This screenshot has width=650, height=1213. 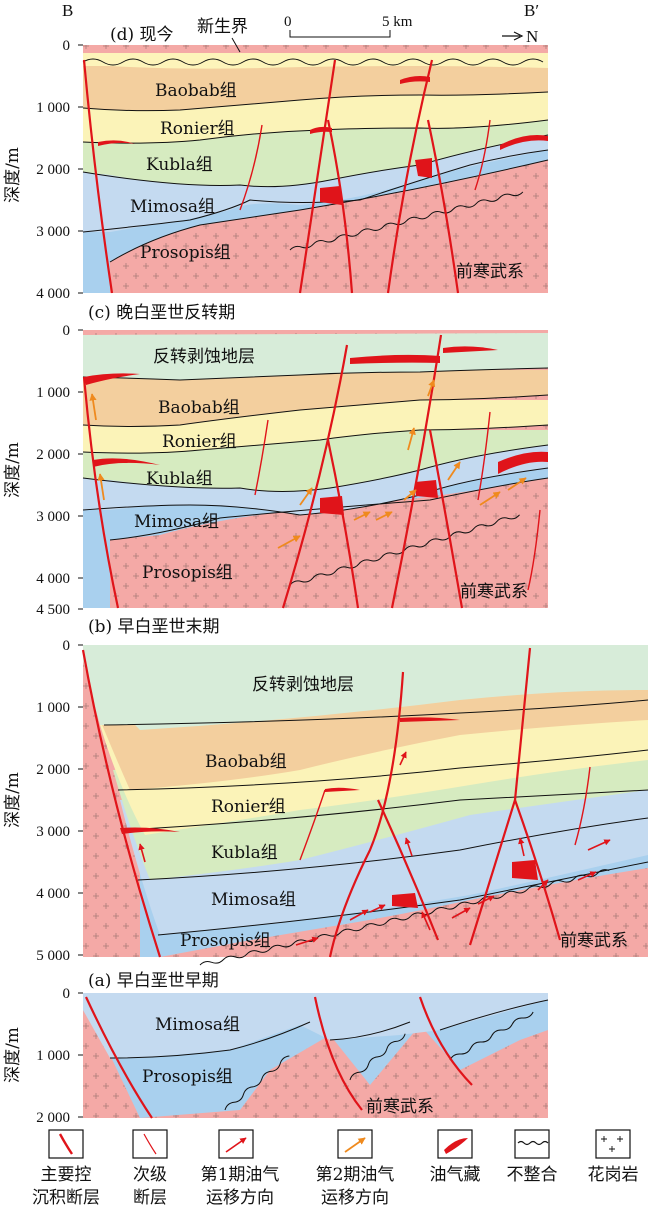 What do you see at coordinates (59, 801) in the screenshot?
I see `depth-axis-b: 0 1 000 2 000 3 000 4 000 5 000` at bounding box center [59, 801].